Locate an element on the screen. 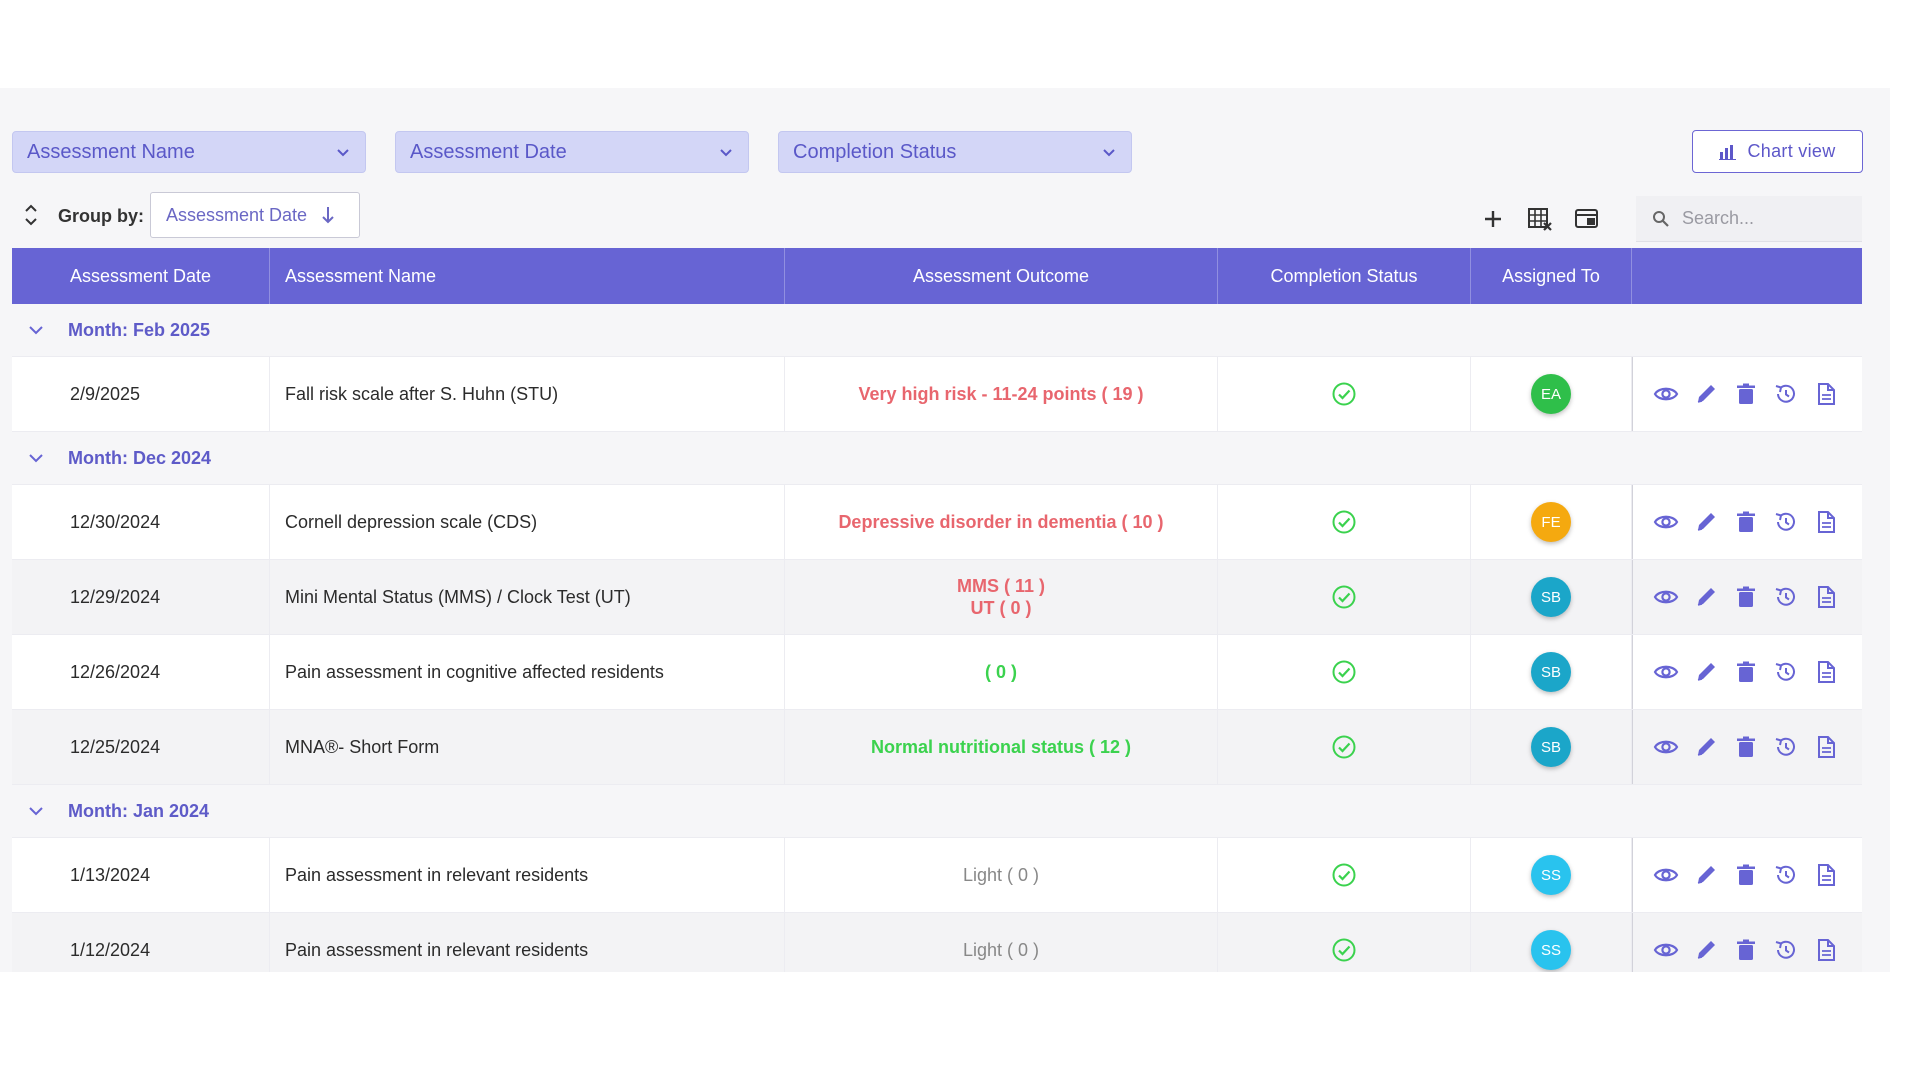 This screenshot has width=1920, height=1080. group-label: Month: Feb 2025 is located at coordinates (139, 329).